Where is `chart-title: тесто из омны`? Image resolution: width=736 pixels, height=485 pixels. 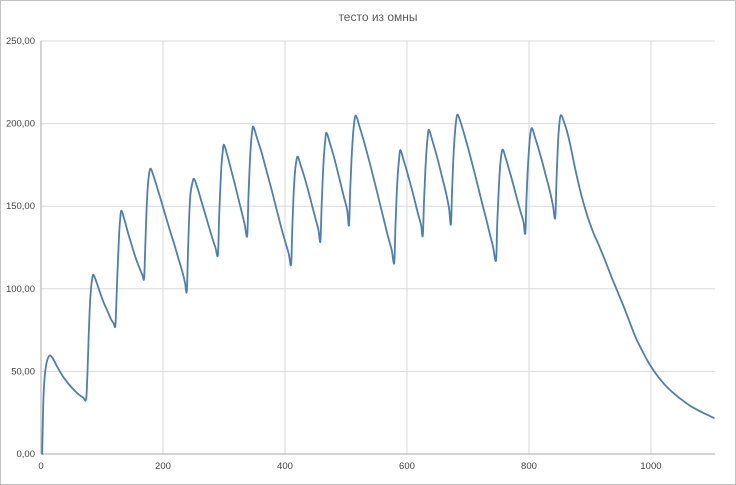
chart-title: тесто из омны is located at coordinates (378, 17).